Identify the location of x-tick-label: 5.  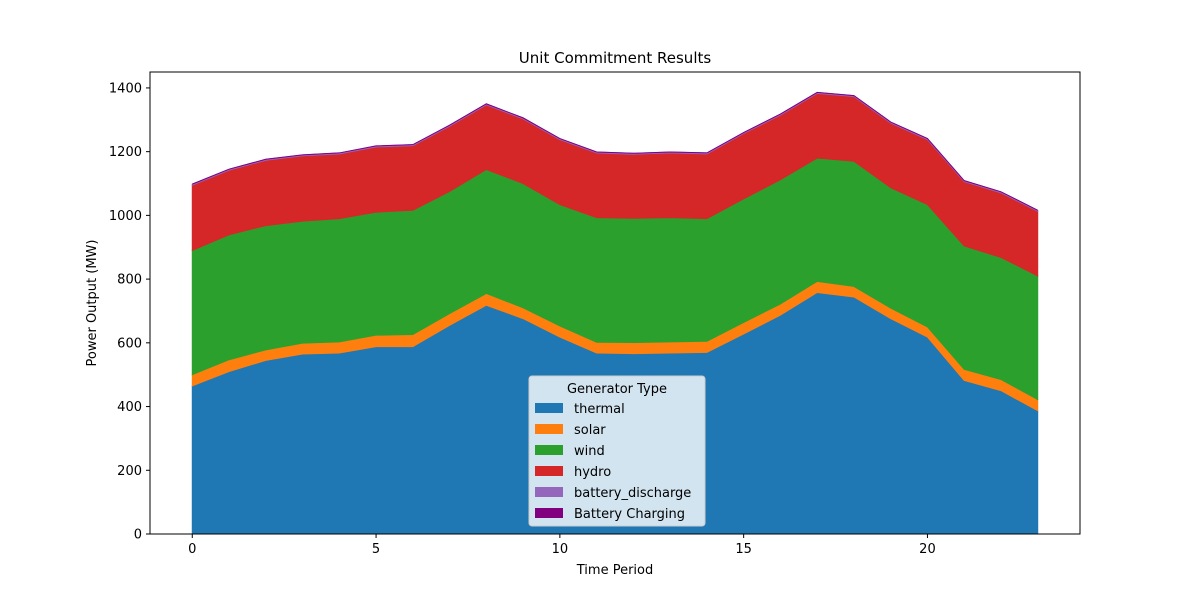
(376, 549).